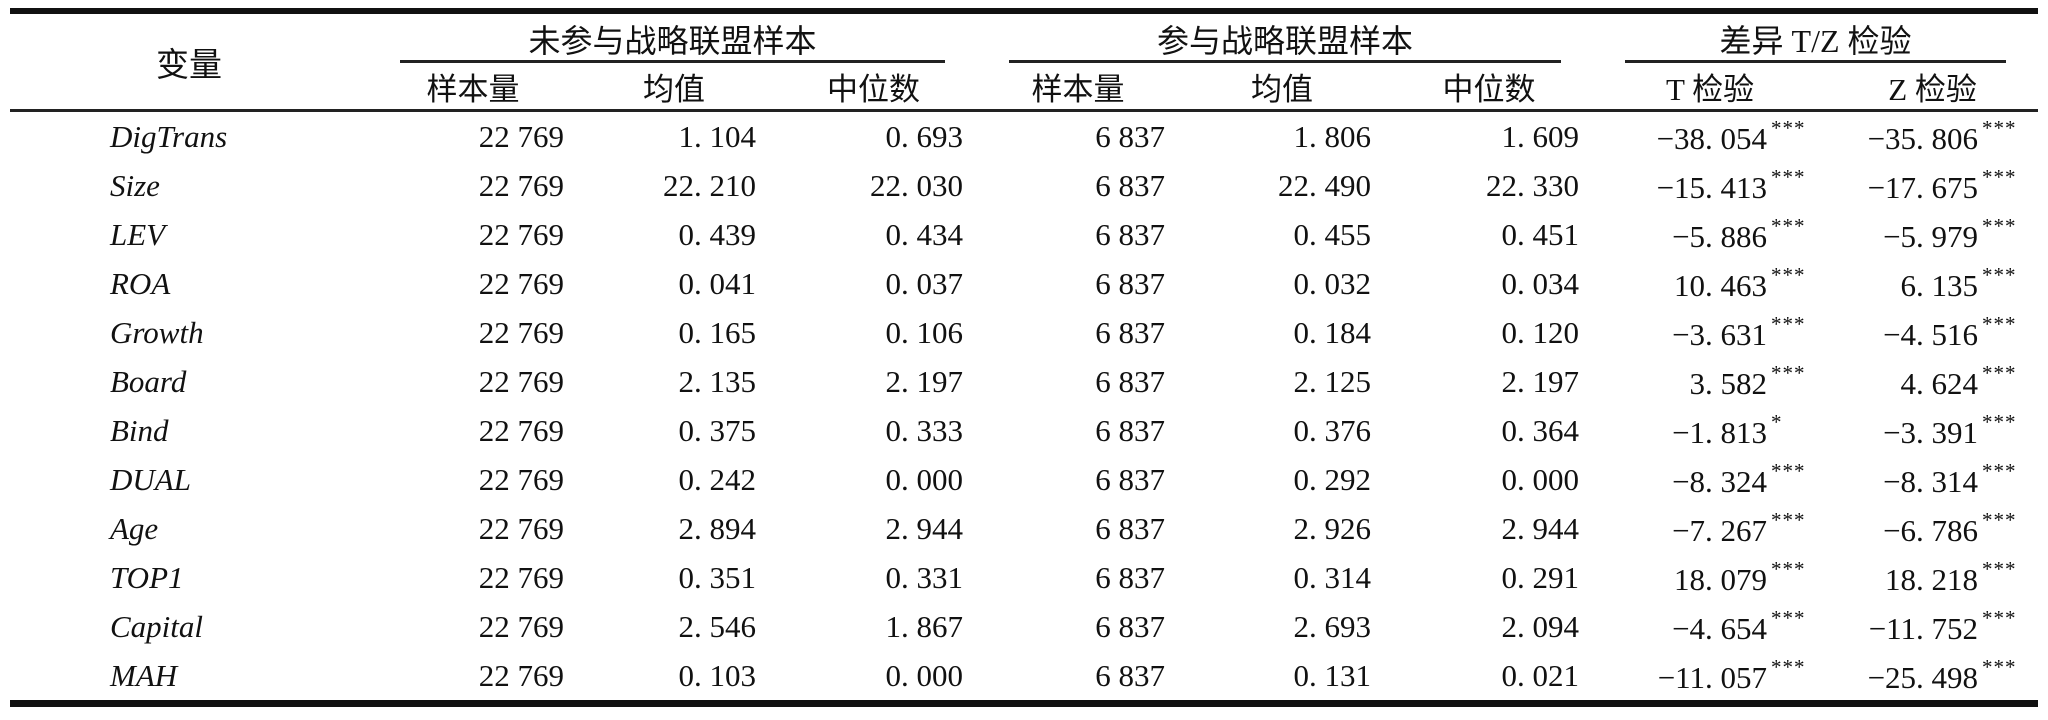 Image resolution: width=2048 pixels, height=720 pixels. Describe the element at coordinates (1332, 675) in the screenshot. I see `value-cell: 0. 131` at that location.